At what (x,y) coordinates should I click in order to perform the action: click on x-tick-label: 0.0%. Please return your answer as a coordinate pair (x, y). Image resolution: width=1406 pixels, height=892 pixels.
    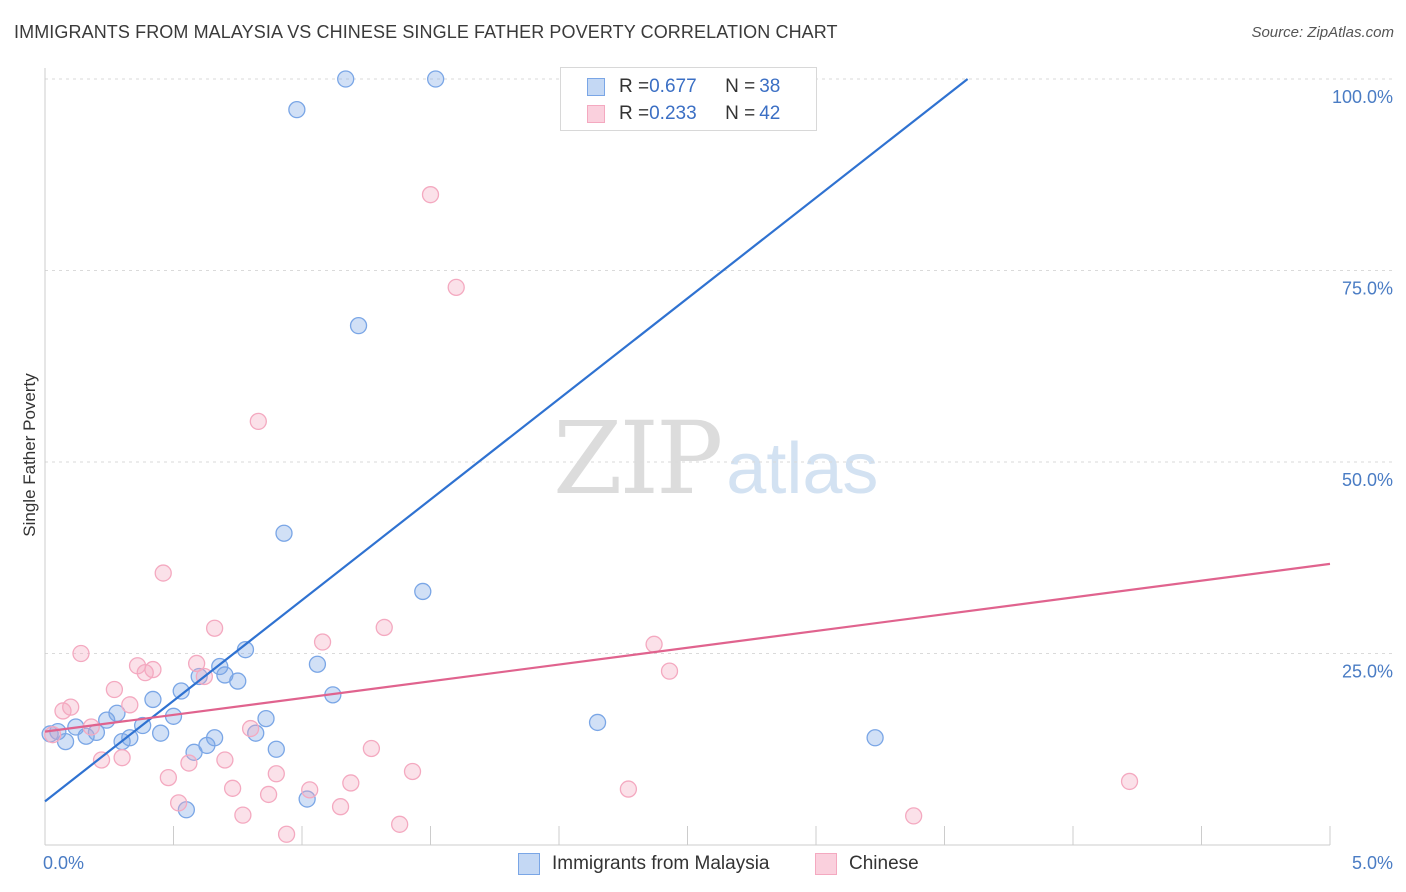
    Looking at the image, I should click on (63, 863).